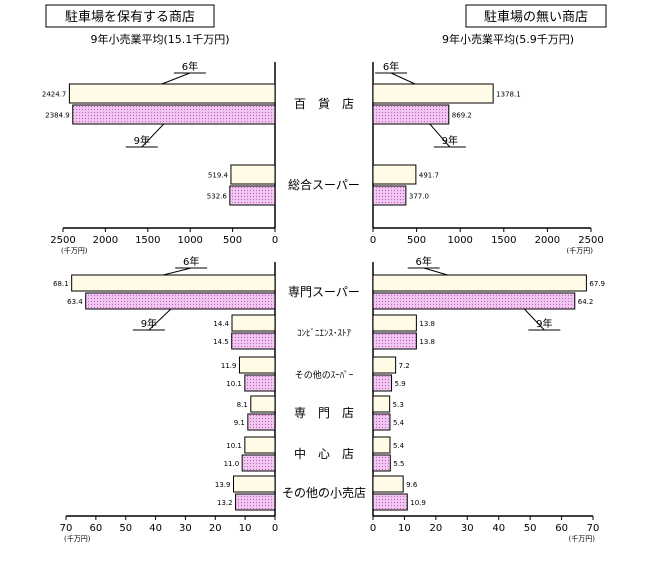  Describe the element at coordinates (105, 240) in the screenshot. I see `upper-left-tick-label: 2000` at that location.